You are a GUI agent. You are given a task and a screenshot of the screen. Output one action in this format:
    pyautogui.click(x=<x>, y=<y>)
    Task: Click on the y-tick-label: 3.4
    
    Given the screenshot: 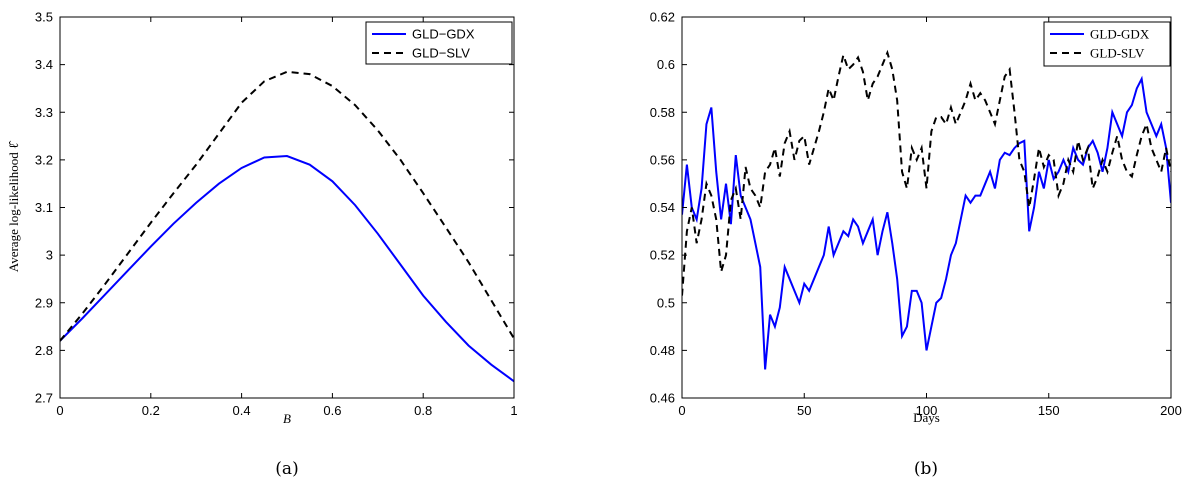 What is the action you would take?
    pyautogui.click(x=44, y=64)
    